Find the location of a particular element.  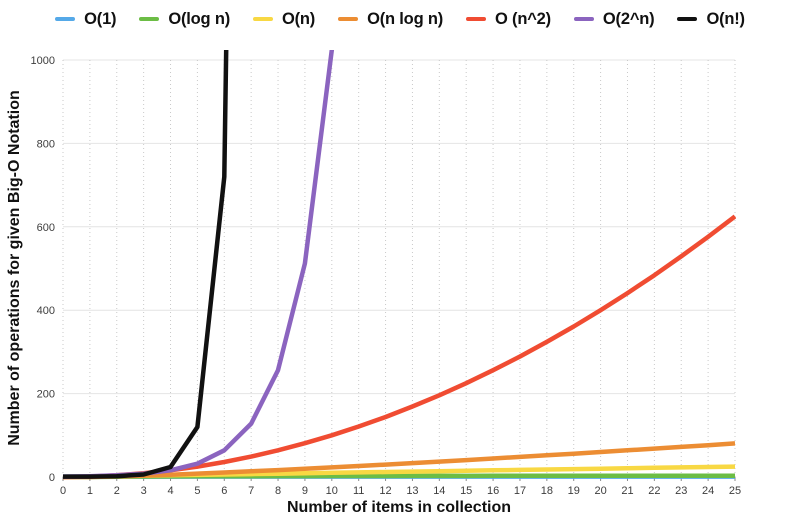

legend-item-o-1: O(1) is located at coordinates (86, 19).